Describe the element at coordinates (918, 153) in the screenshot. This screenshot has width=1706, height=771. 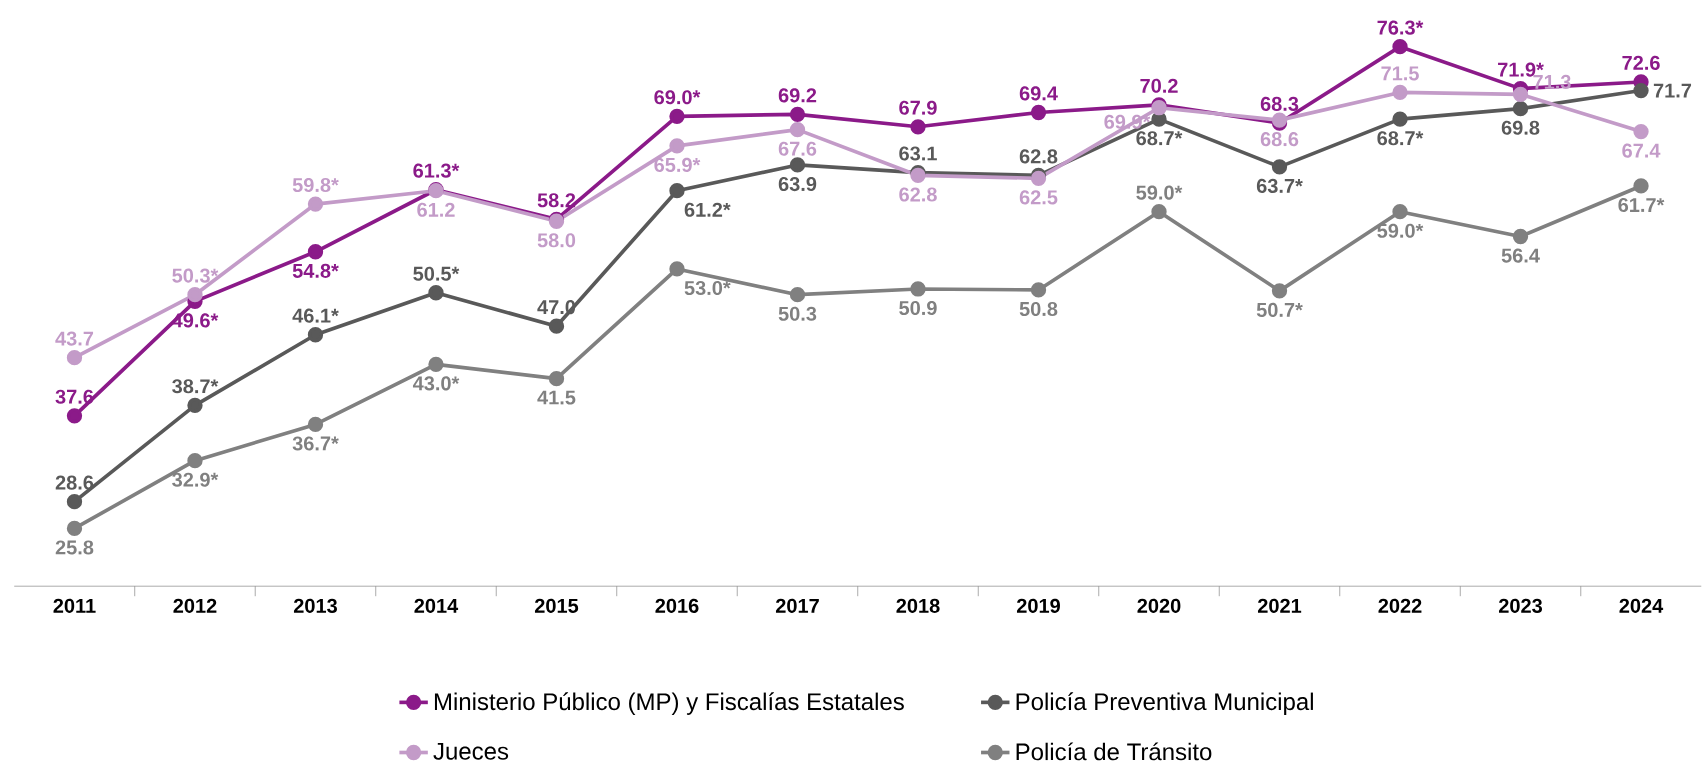
I see `data-label: 63.1` at that location.